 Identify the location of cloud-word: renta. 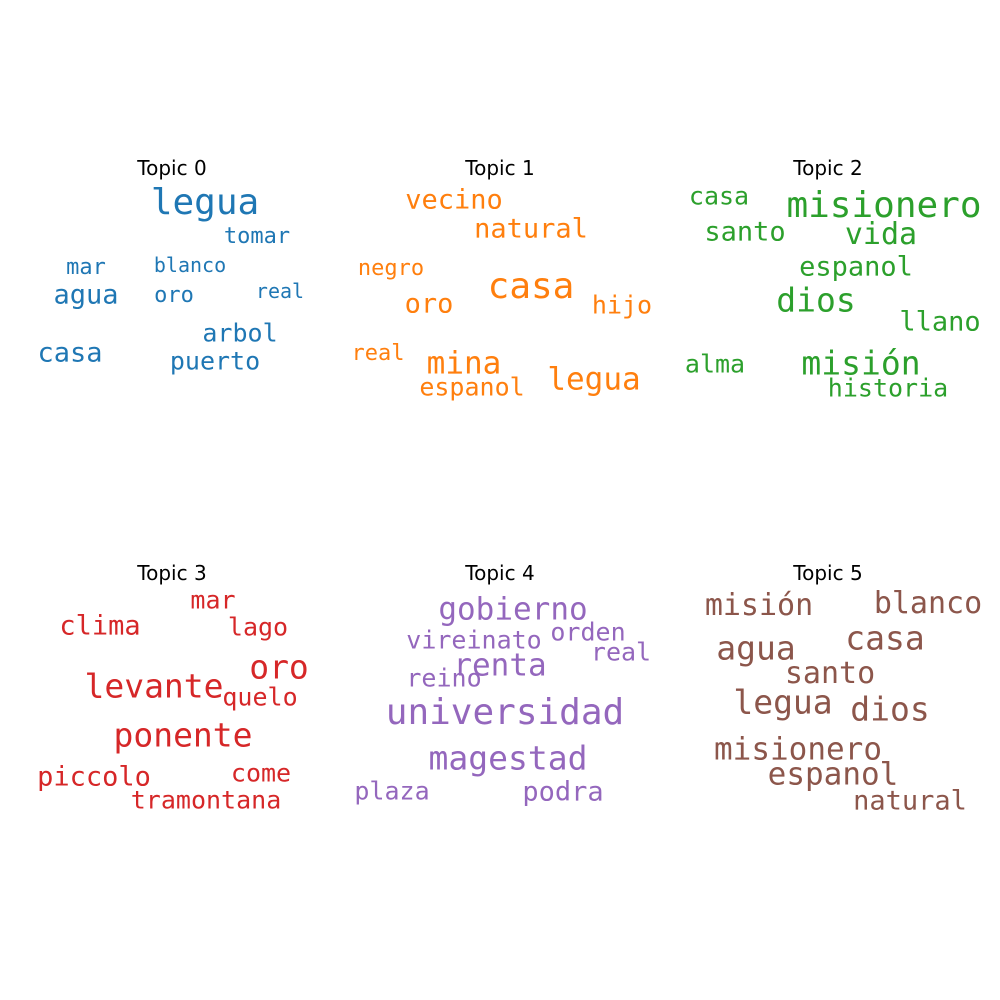
(500, 665).